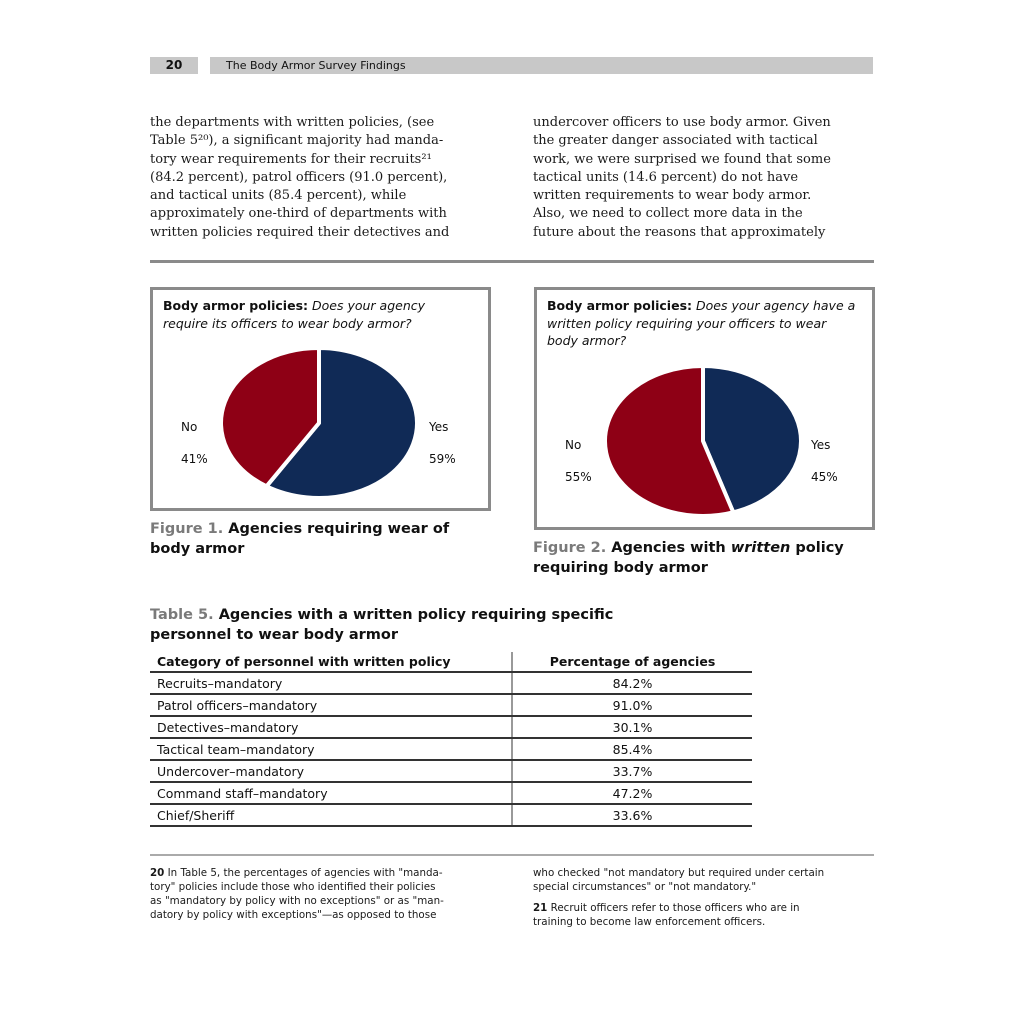  I want to click on table-row: Command staff–mandatory 47.2%, so click(451, 793).